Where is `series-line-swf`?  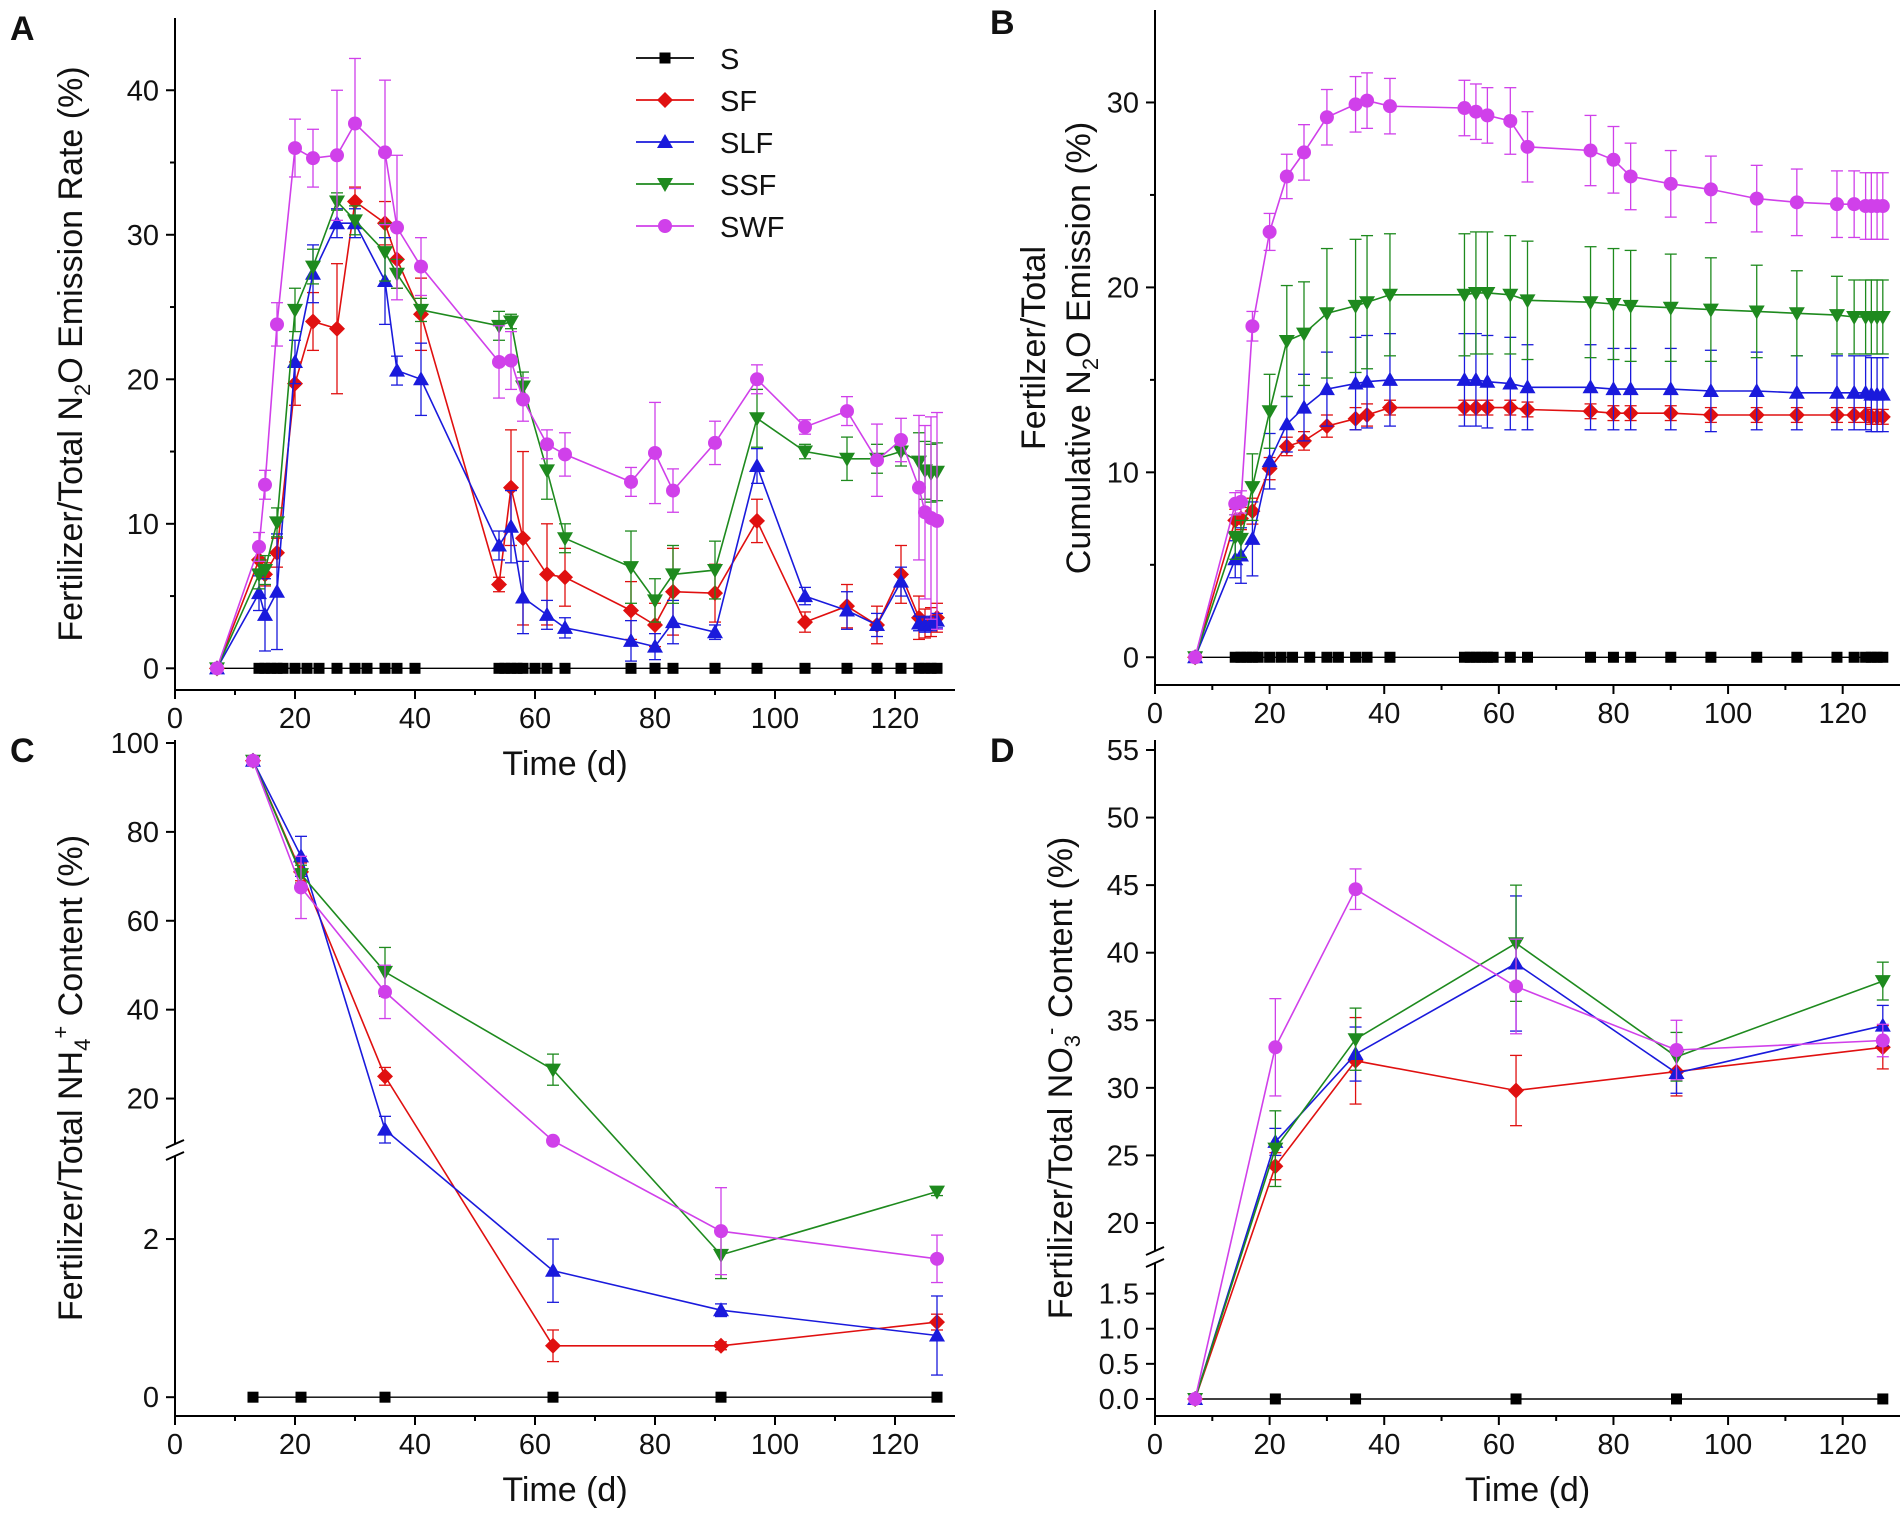 series-line-swf is located at coordinates (595, 1010).